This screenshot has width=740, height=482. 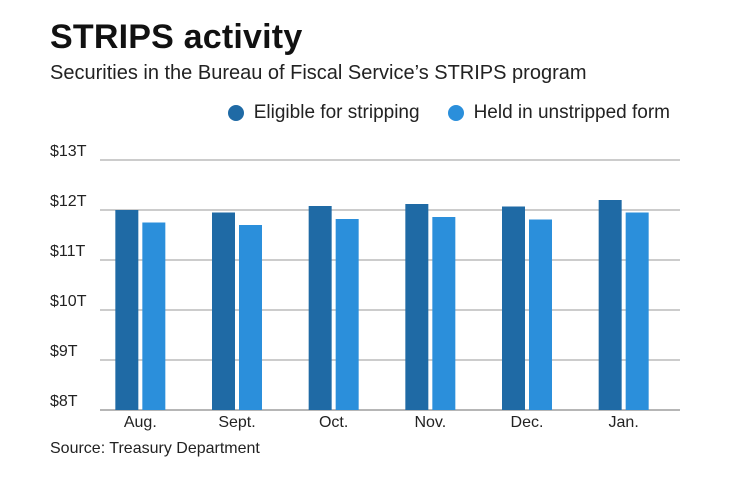 What do you see at coordinates (64, 401) in the screenshot?
I see `y-tick-label: $8T` at bounding box center [64, 401].